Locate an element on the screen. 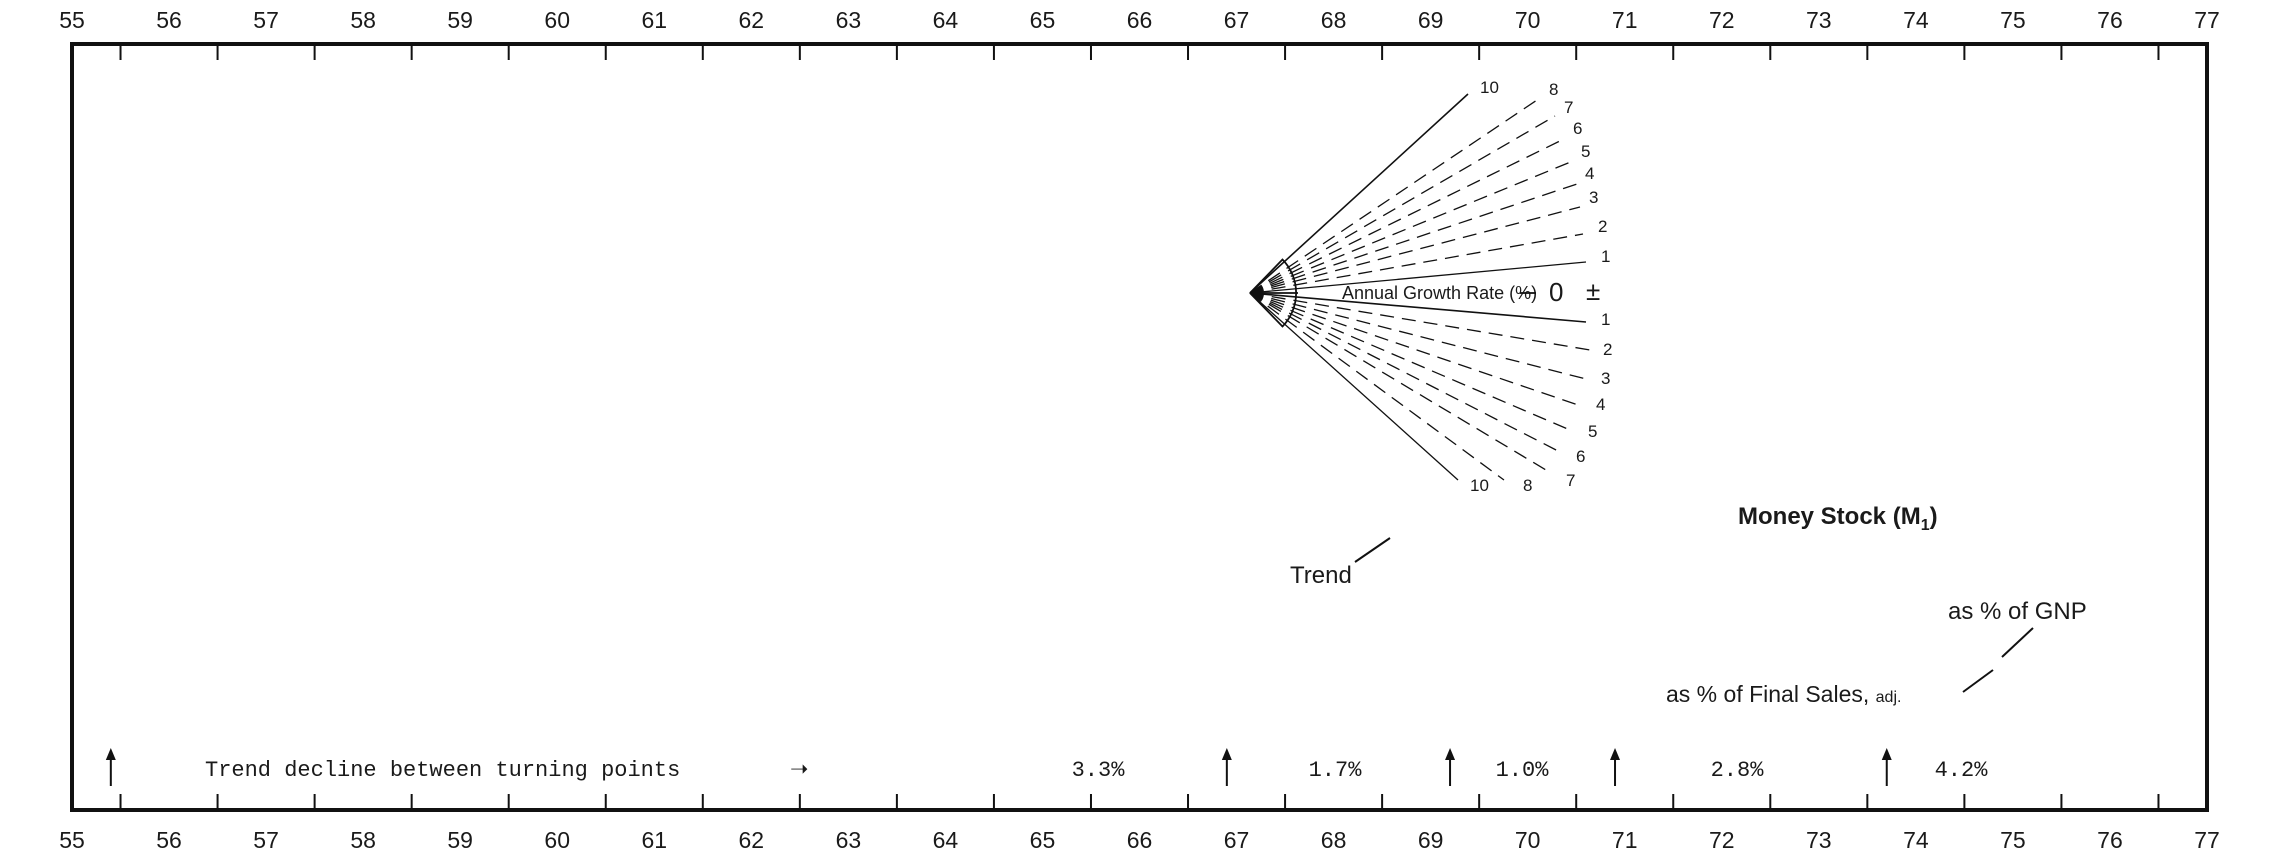 Image resolution: width=2278 pixels, height=860 pixels. chart-title-main: Money Stock (M is located at coordinates (1829, 516).